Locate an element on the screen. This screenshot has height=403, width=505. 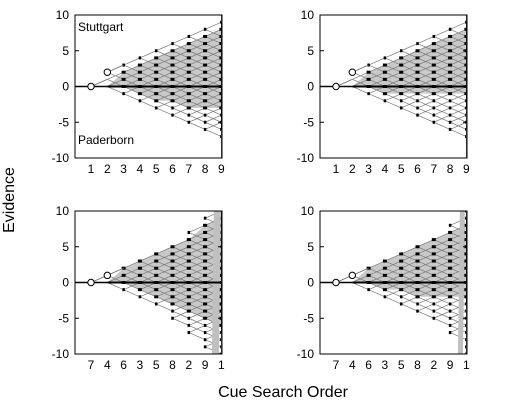
x-tick-label: 9 is located at coordinates (450, 365).